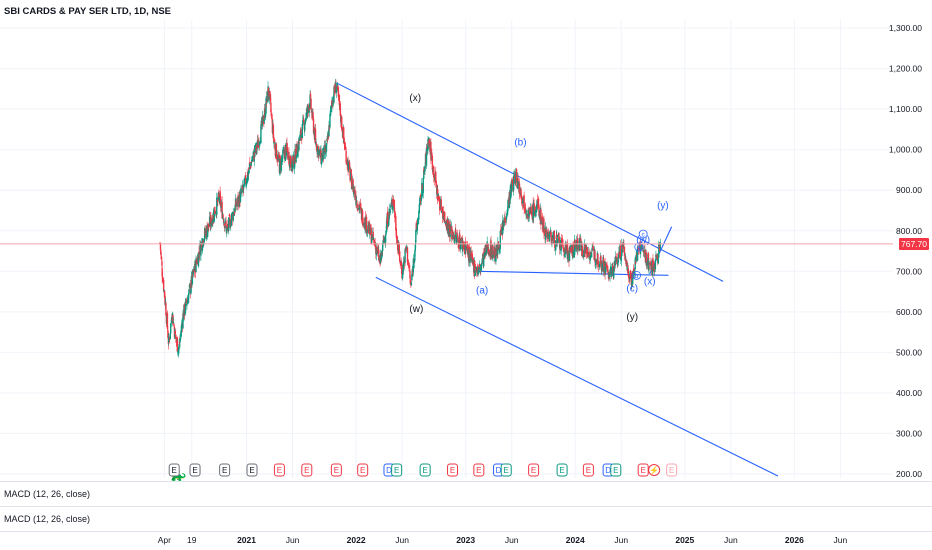 This screenshot has width=932, height=550. Describe the element at coordinates (684, 540) in the screenshot. I see `x-tick-label: 2025` at that location.